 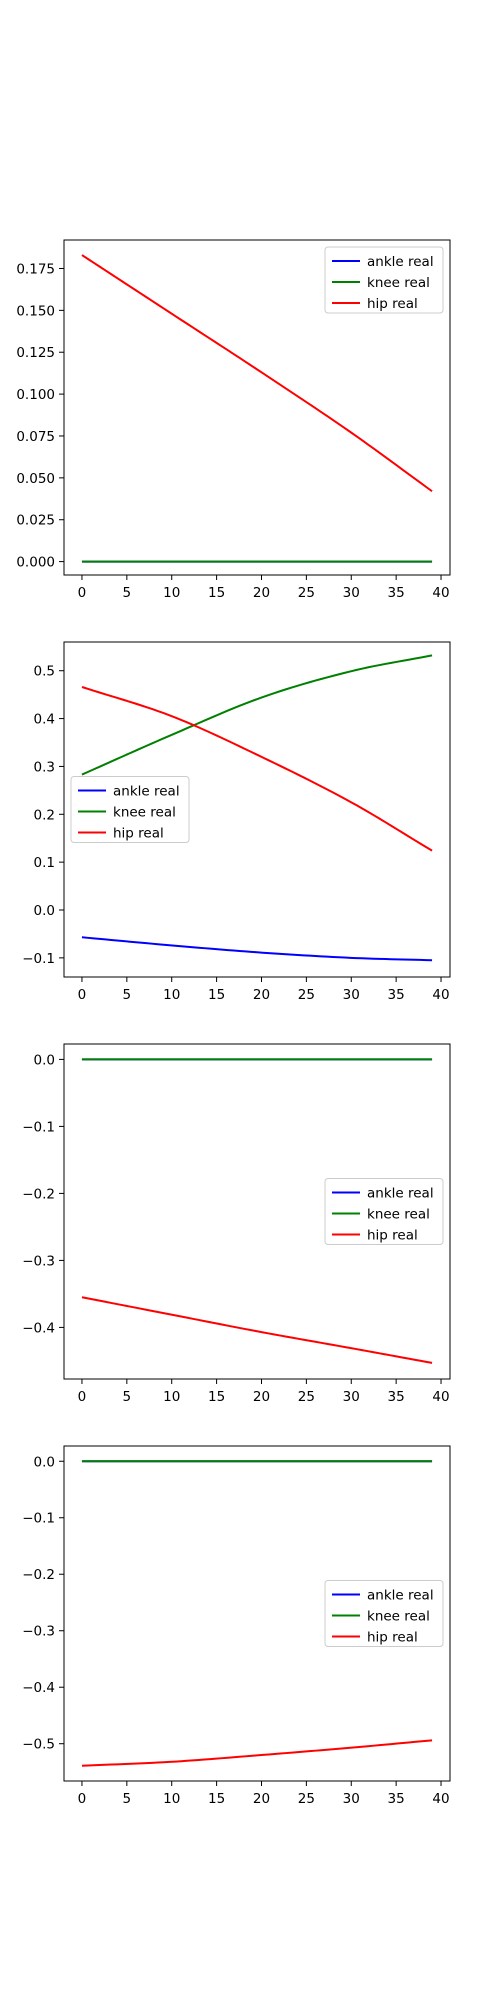 What do you see at coordinates (257, 715) in the screenshot?
I see `series-line-knee-real` at bounding box center [257, 715].